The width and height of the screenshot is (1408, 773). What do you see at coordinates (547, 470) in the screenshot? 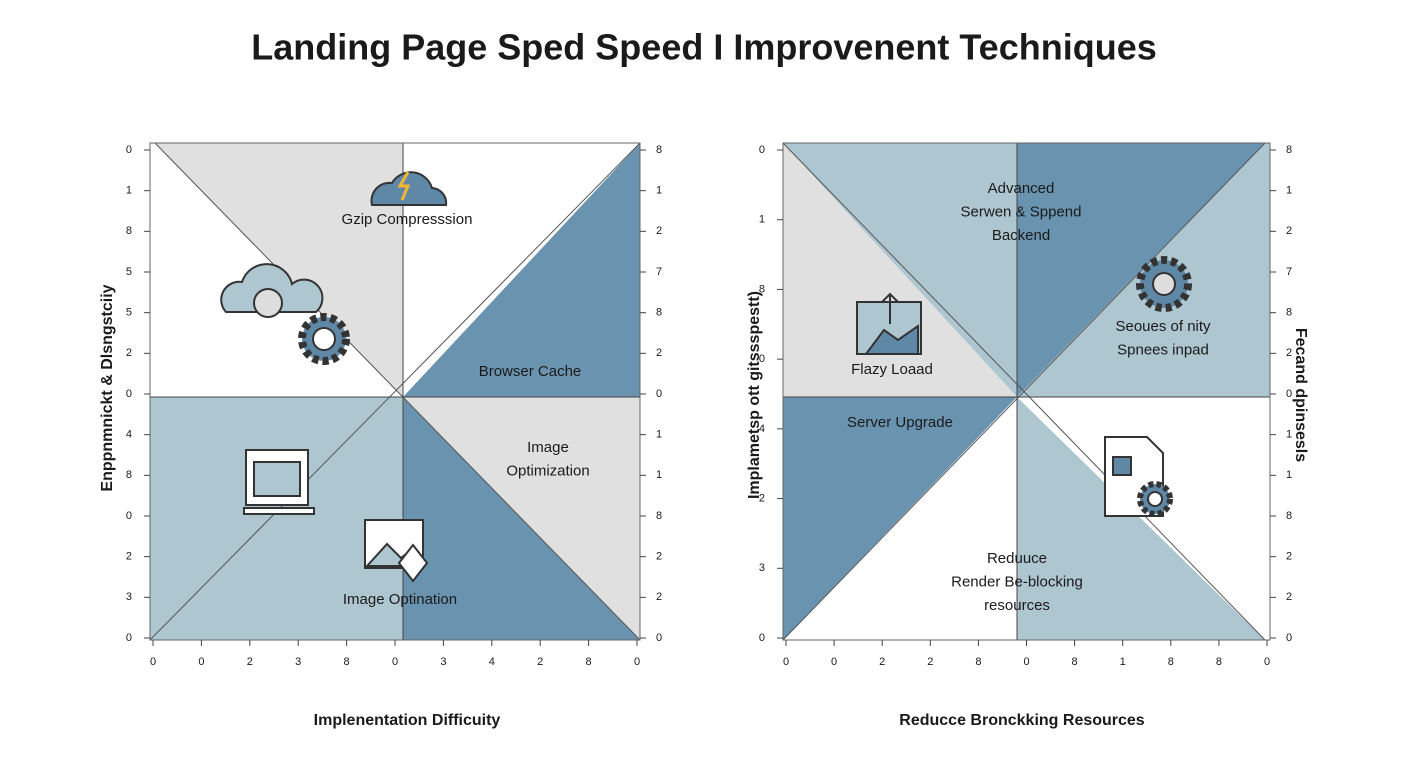
I see `region-label: Optimization` at bounding box center [547, 470].